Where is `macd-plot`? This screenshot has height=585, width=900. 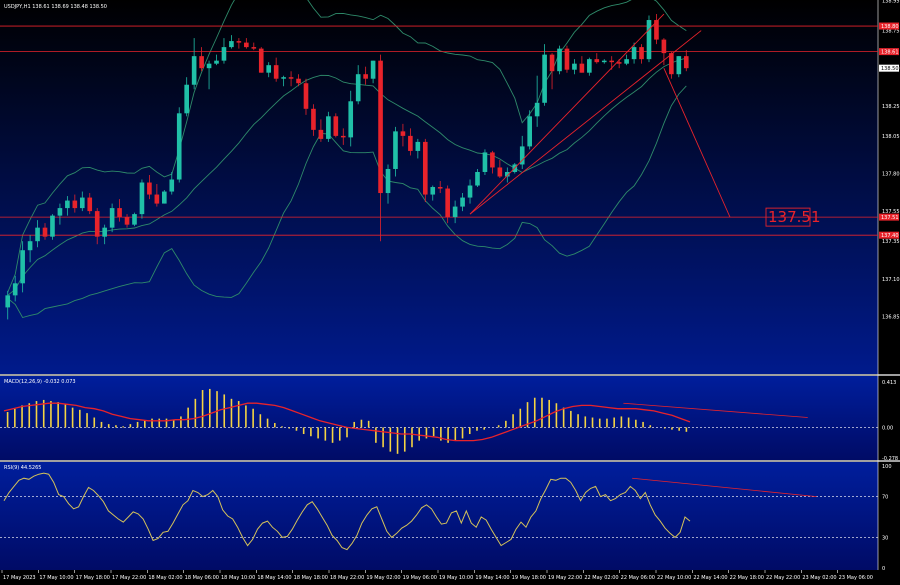
macd-plot is located at coordinates (439, 421).